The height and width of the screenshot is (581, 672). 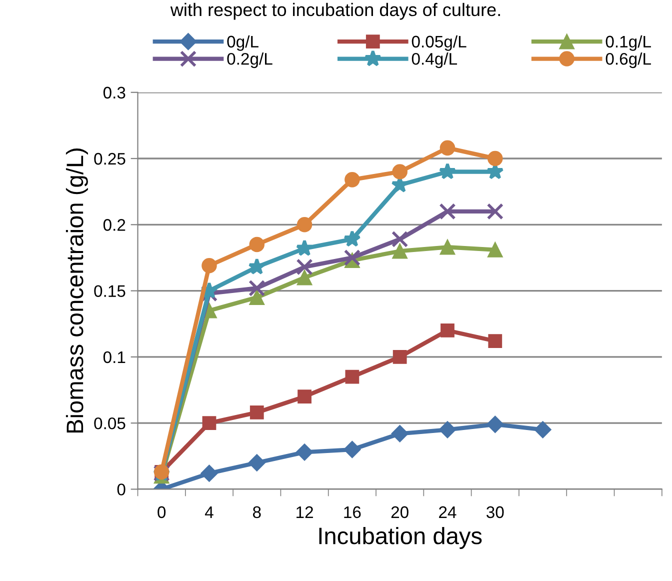 What do you see at coordinates (352, 512) in the screenshot?
I see `x-tick-label: 16` at bounding box center [352, 512].